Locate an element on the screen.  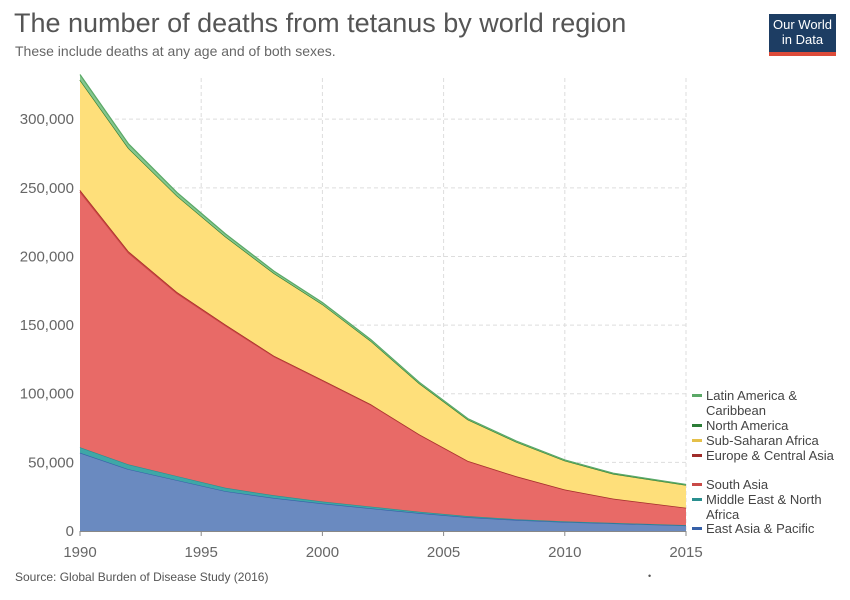
legend-label: Europe & Central Asia is located at coordinates (770, 455).